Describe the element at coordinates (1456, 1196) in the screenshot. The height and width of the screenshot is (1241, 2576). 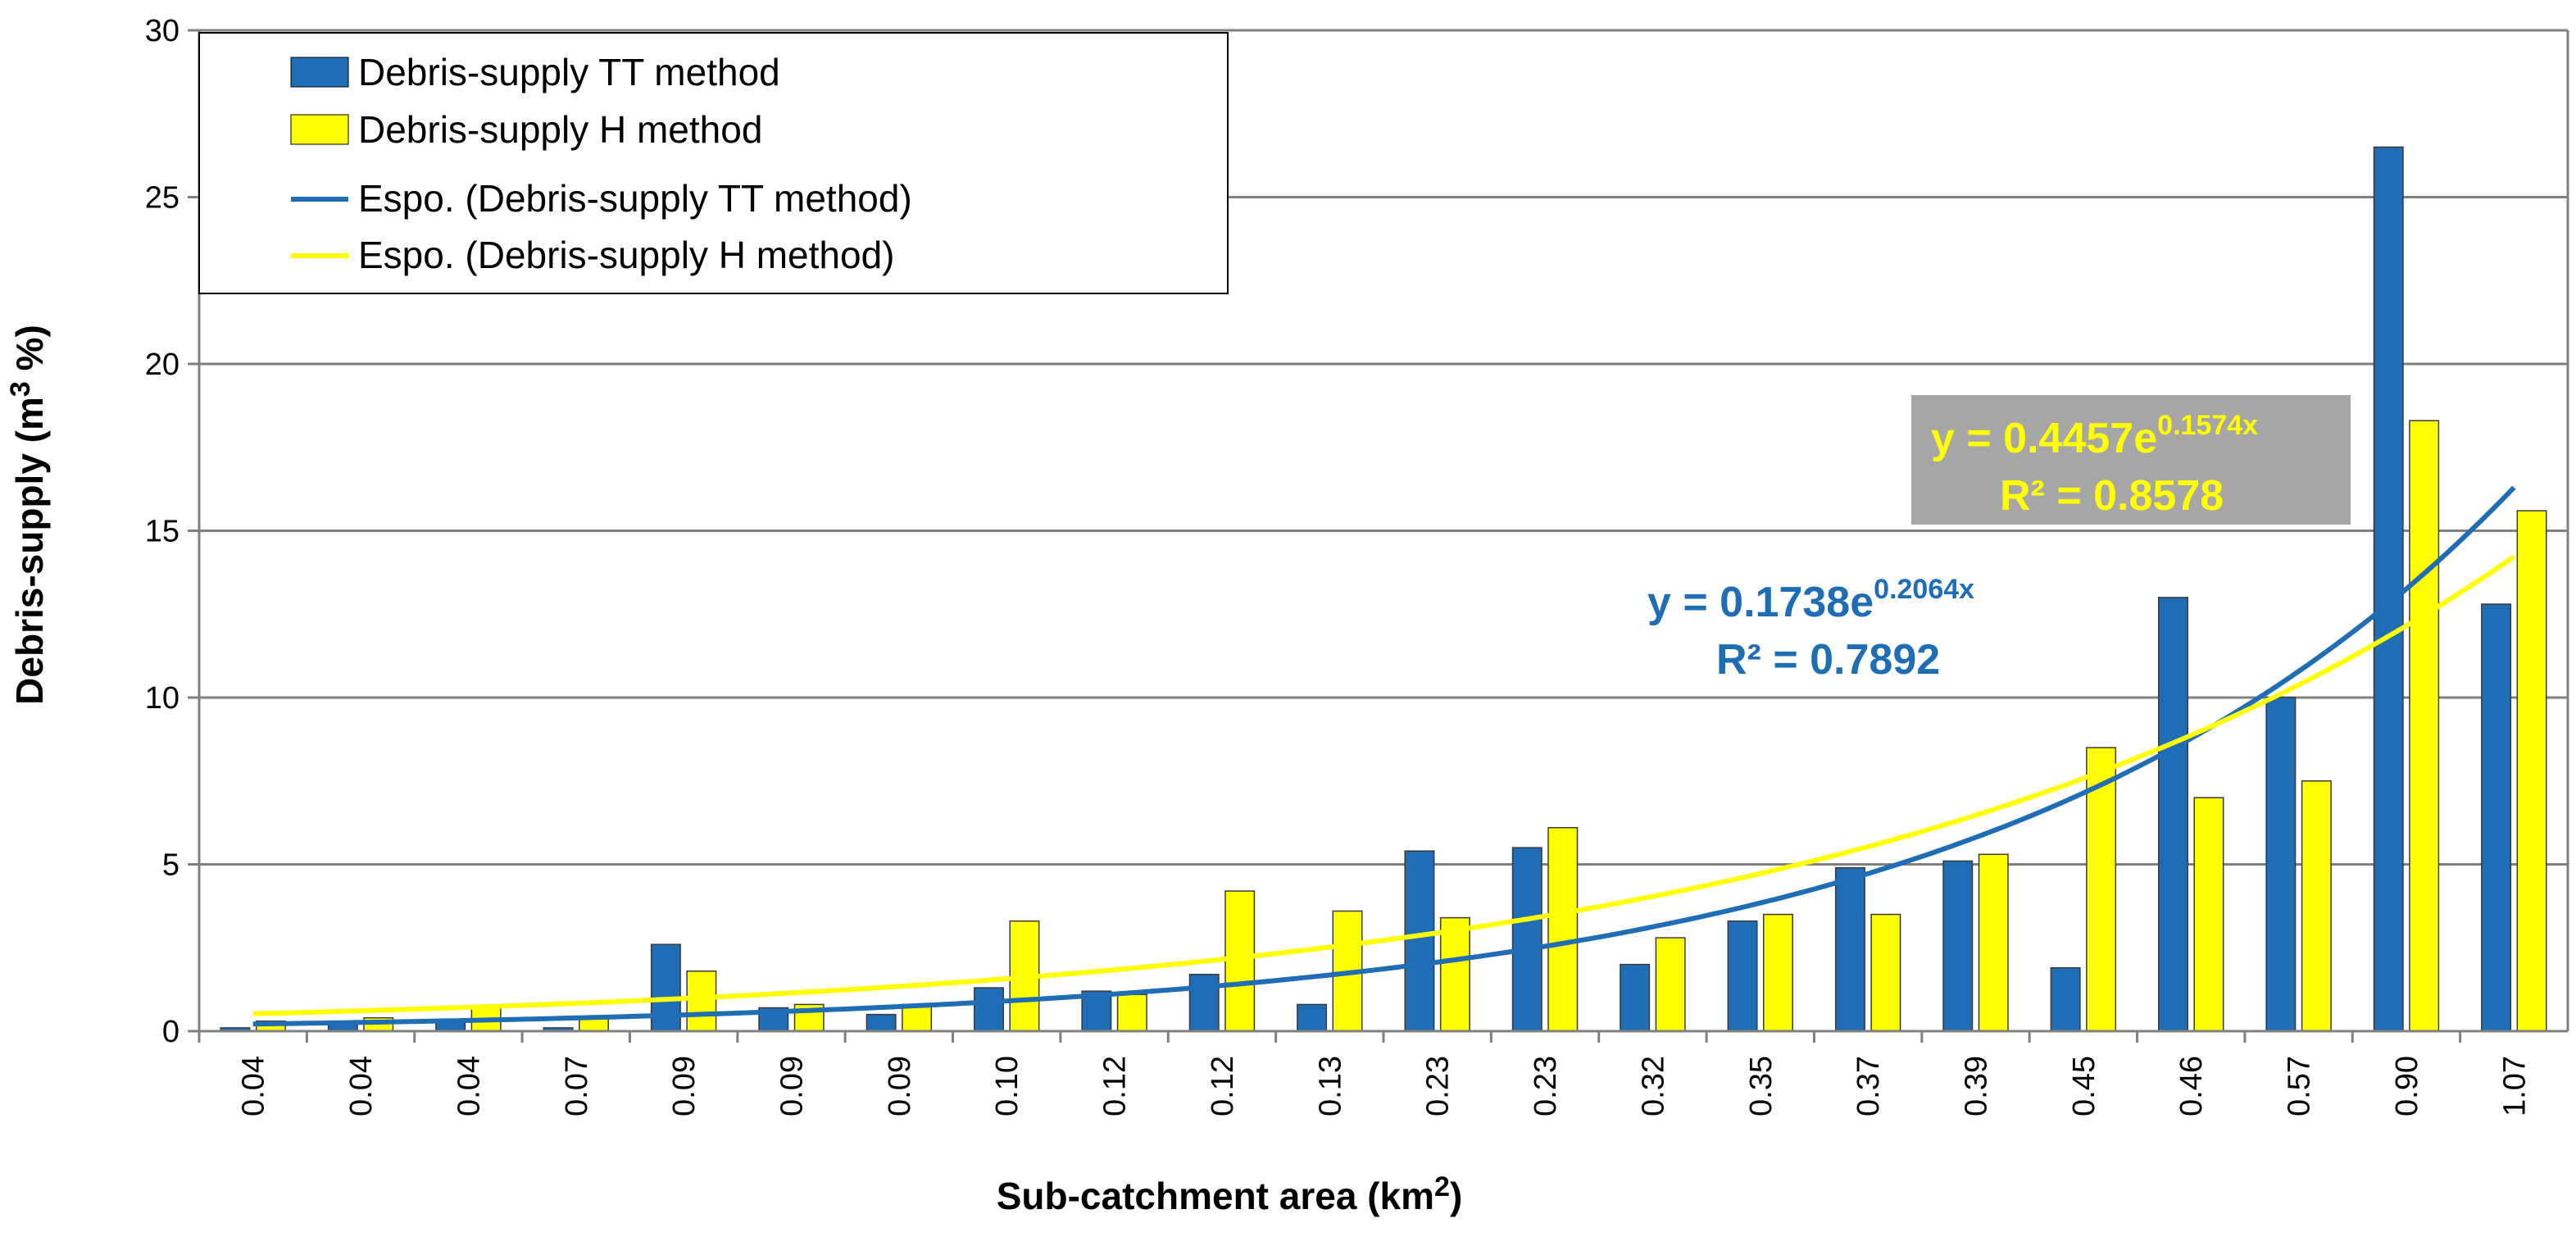
I see `x-axis-title-end: )` at that location.